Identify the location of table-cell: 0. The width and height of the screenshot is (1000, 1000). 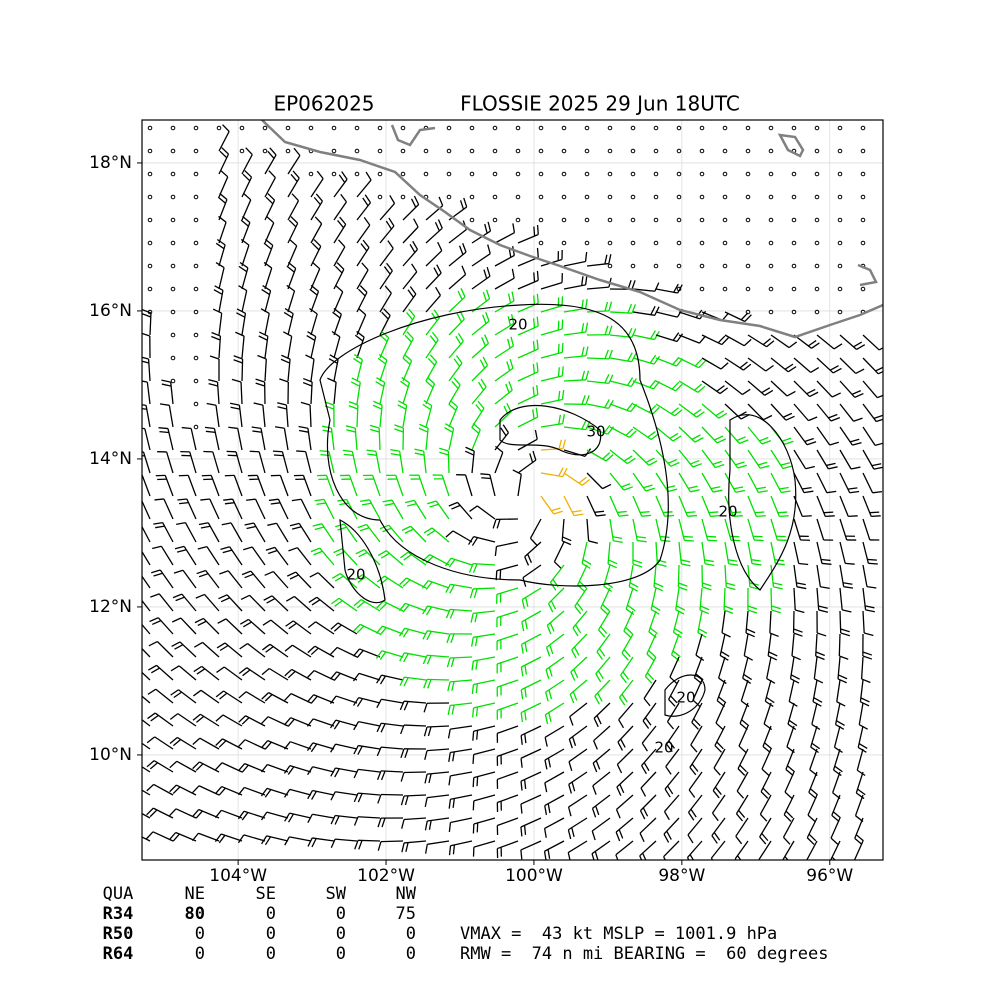
(341, 954).